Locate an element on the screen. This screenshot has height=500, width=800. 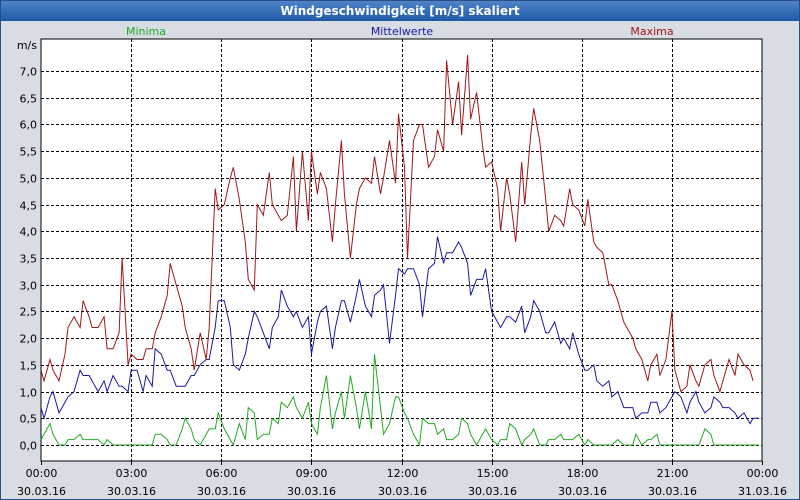
x-tick-time: 15:00 is located at coordinates (493, 473).